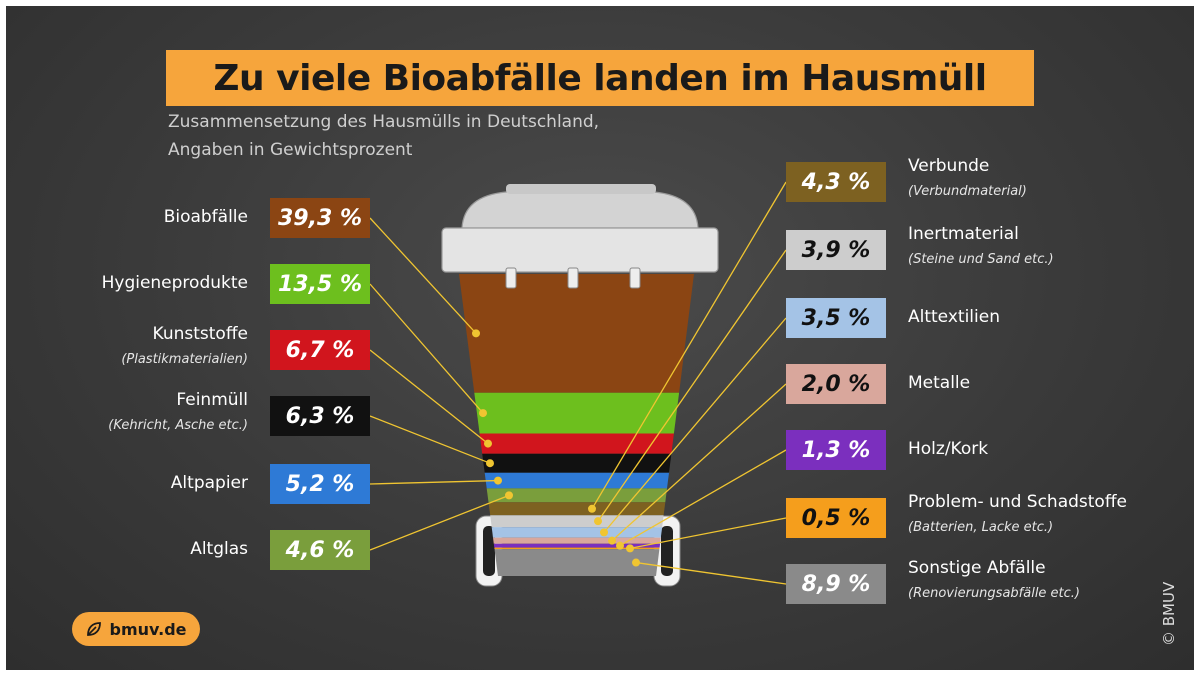 This screenshot has height=676, width=1200. I want to click on layer-sonstige-abfälle, so click(577, 562).